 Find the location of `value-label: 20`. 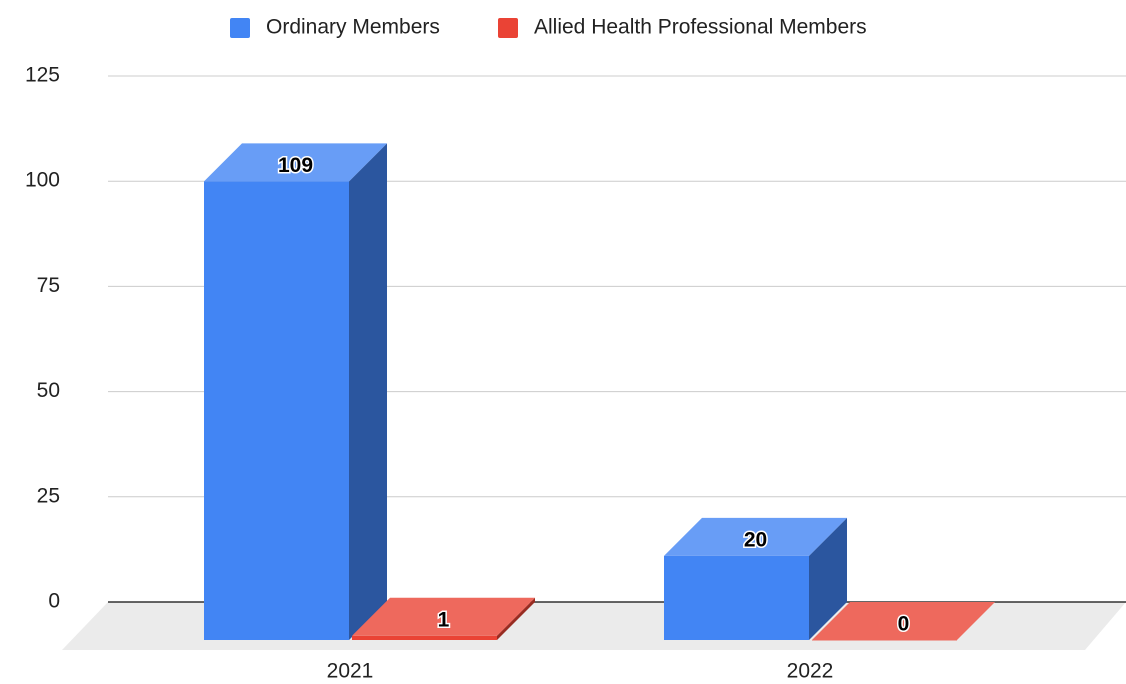

value-label: 20 is located at coordinates (755, 539).